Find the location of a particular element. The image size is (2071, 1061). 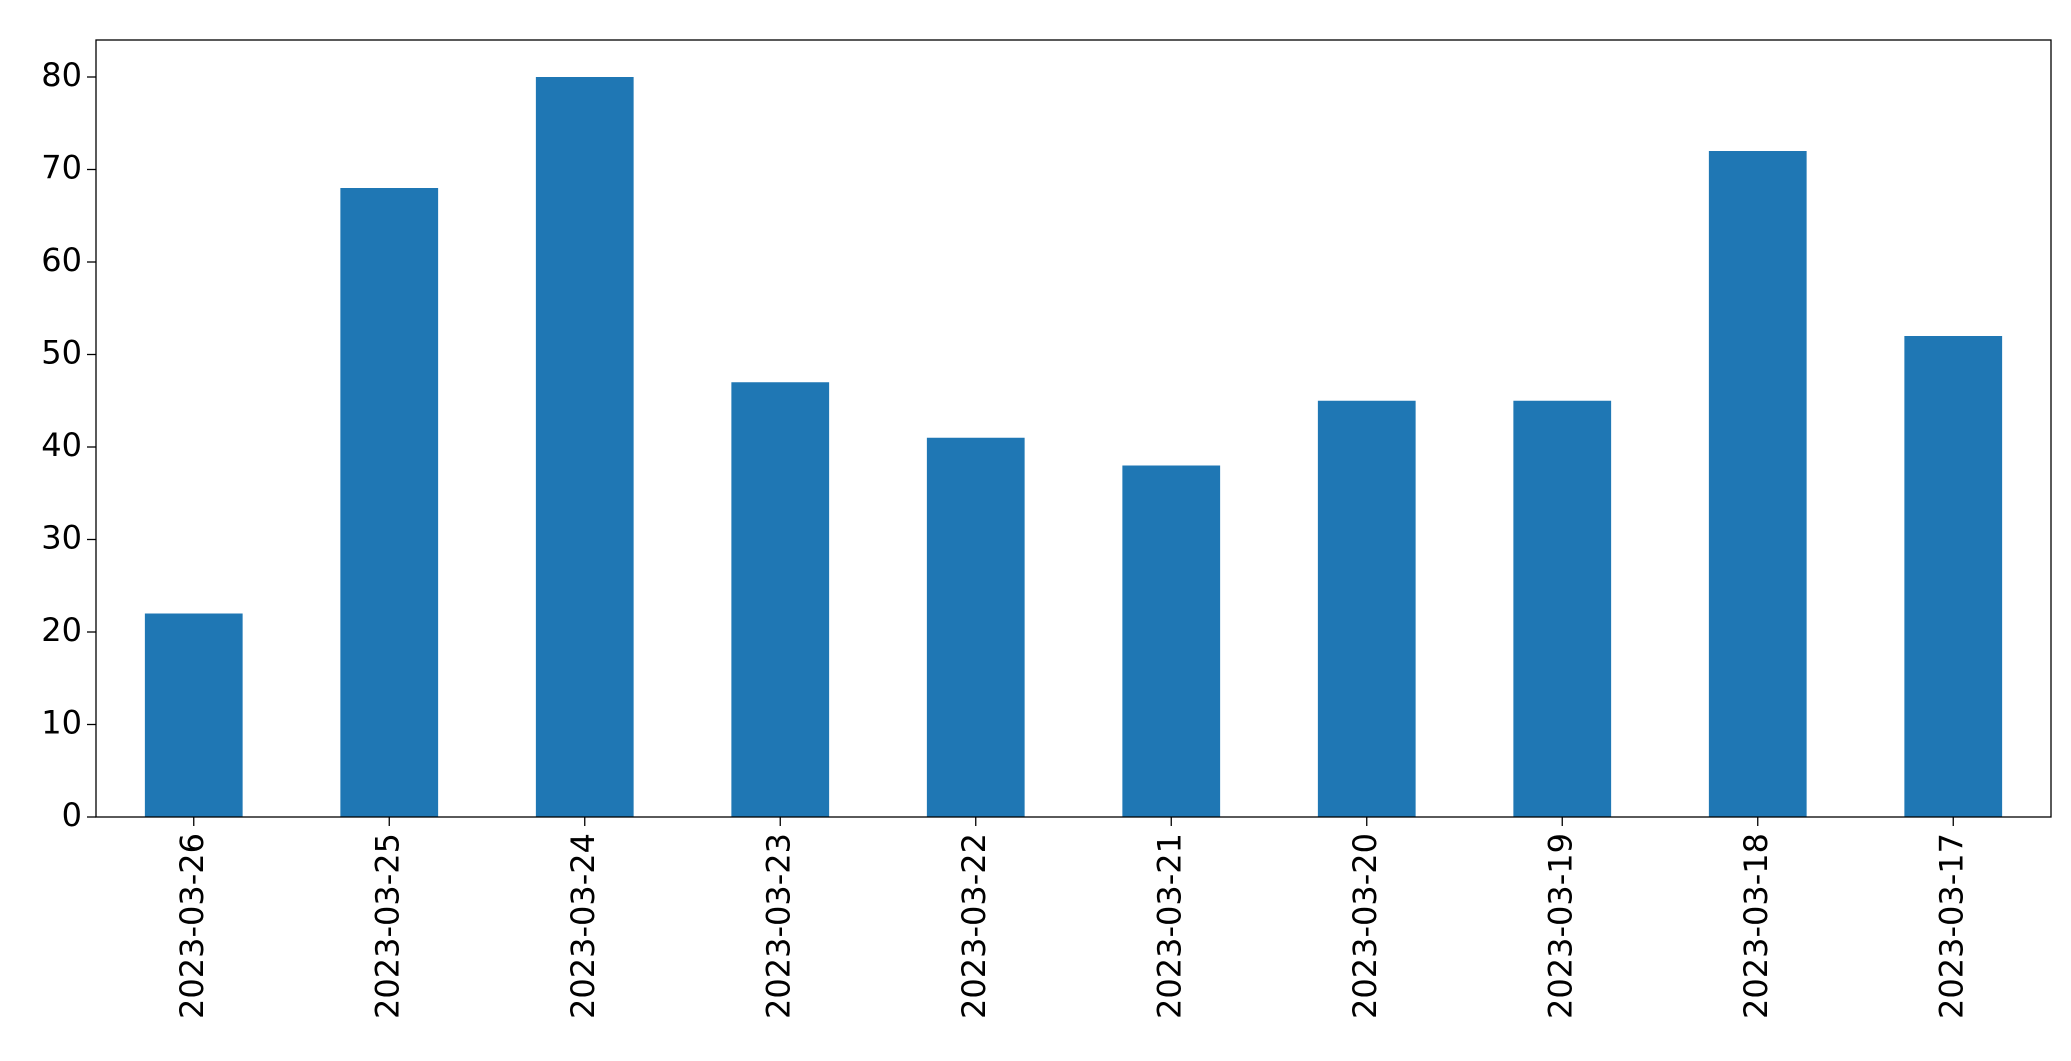

y-tick-label: 0 is located at coordinates (72, 815).